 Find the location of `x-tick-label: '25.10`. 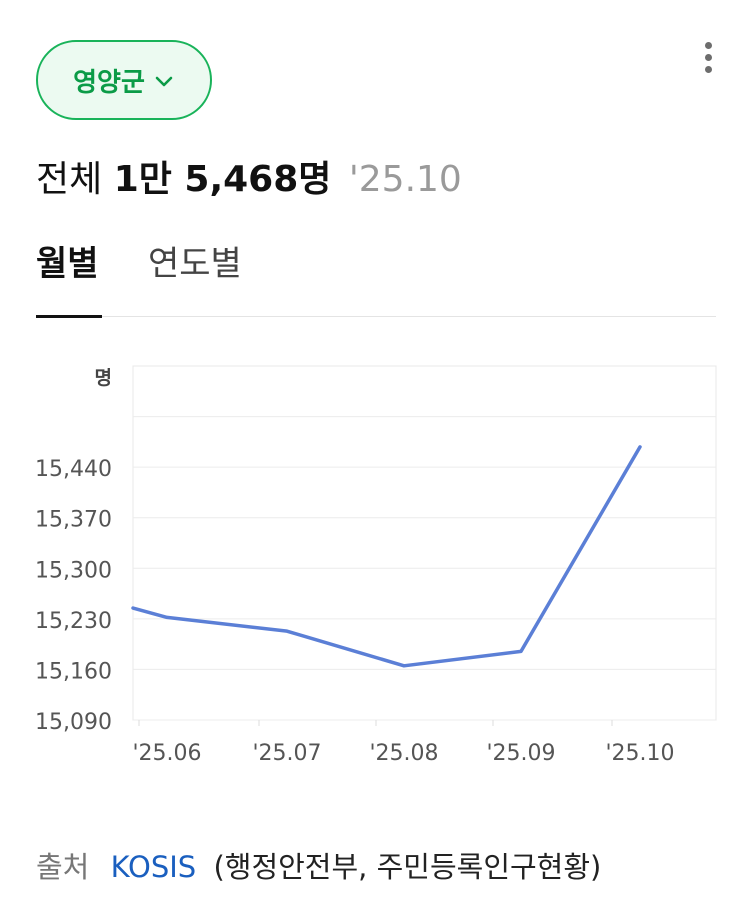

x-tick-label: '25.10 is located at coordinates (639, 753).